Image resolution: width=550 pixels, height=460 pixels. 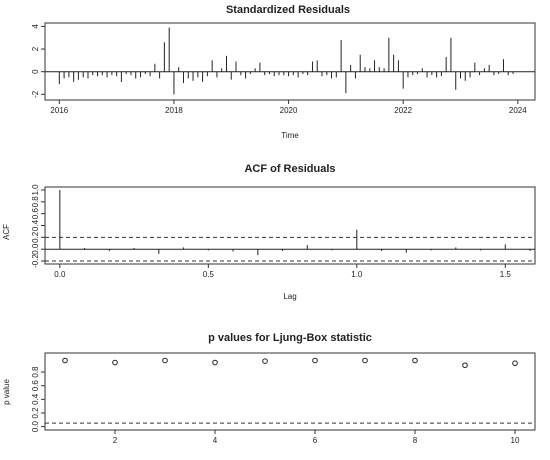 I want to click on residuals-y-tick-label: 0, so click(x=35, y=71).